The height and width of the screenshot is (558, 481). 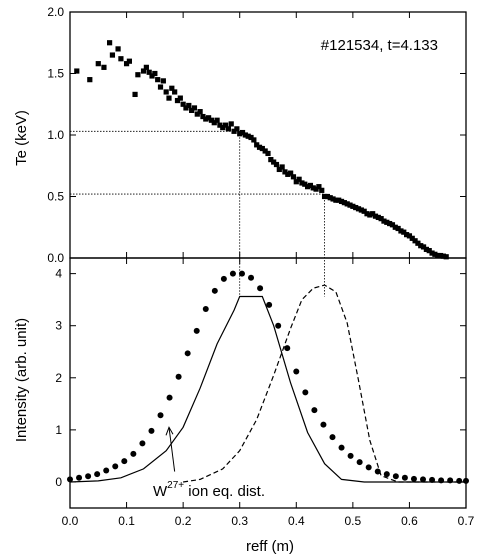 What do you see at coordinates (58, 378) in the screenshot?
I see `bottom-ytick-label: 2` at bounding box center [58, 378].